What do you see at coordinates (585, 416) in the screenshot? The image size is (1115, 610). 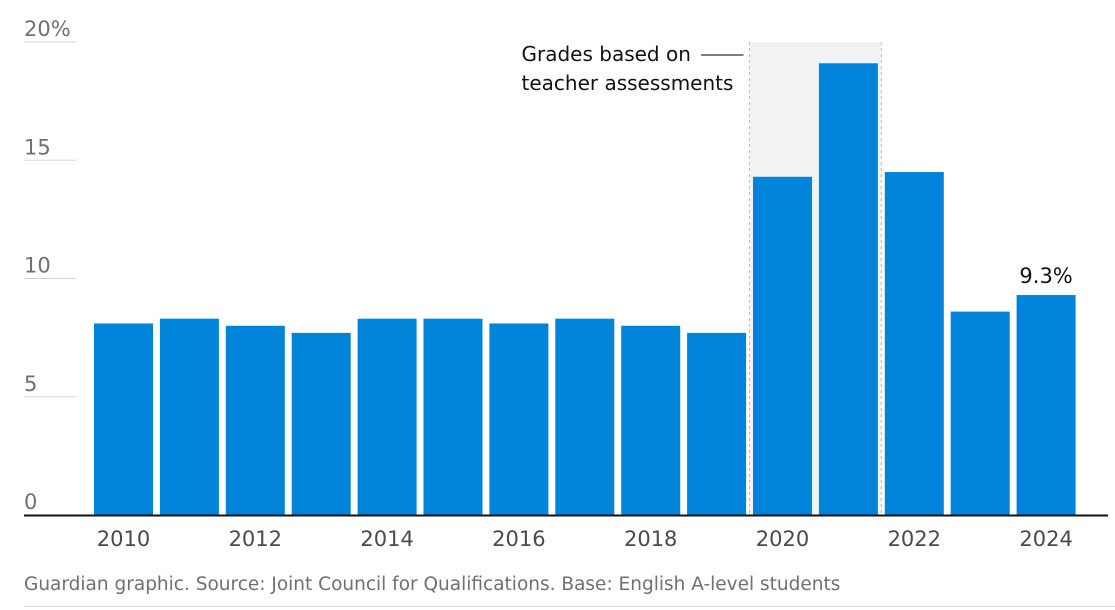 I see `bar-2017` at bounding box center [585, 416].